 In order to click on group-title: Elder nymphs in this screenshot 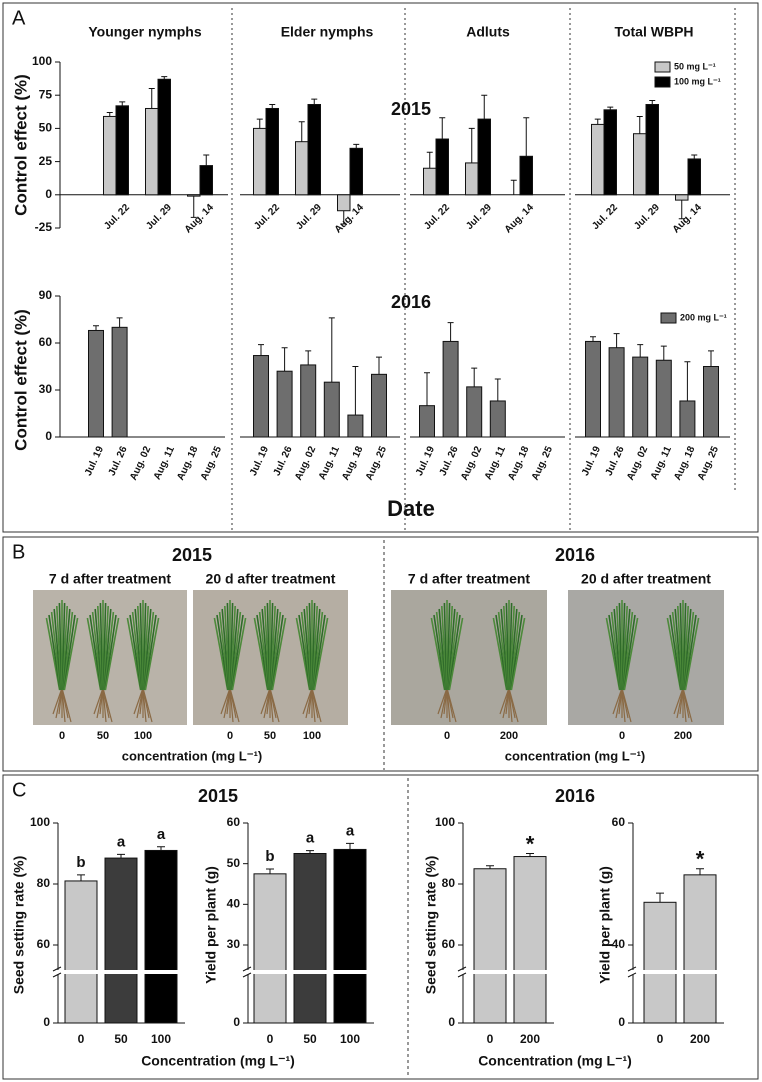, I will do `click(327, 32)`.